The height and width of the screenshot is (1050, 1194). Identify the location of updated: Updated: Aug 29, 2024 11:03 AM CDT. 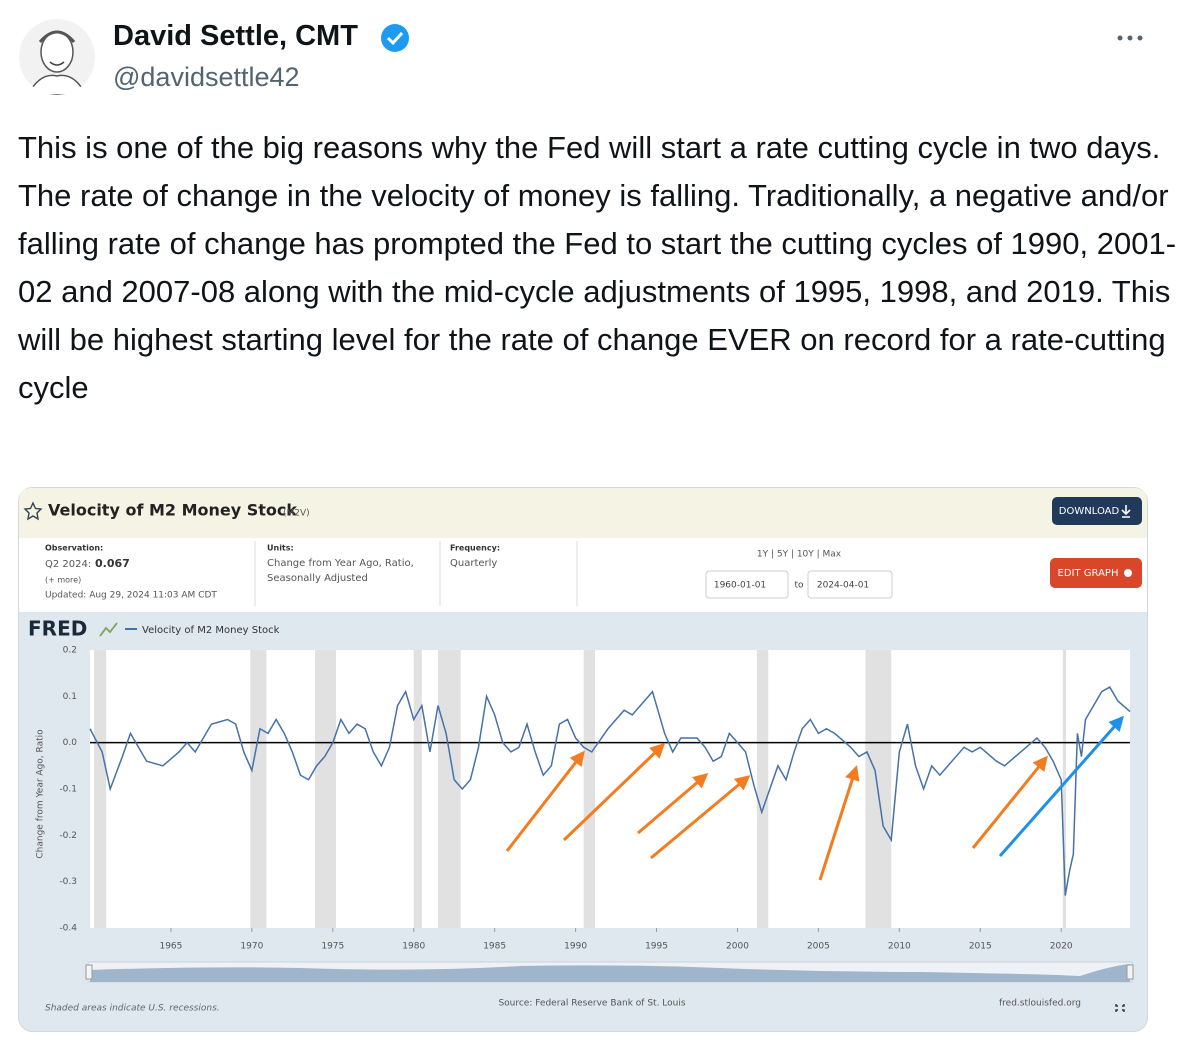
(131, 596).